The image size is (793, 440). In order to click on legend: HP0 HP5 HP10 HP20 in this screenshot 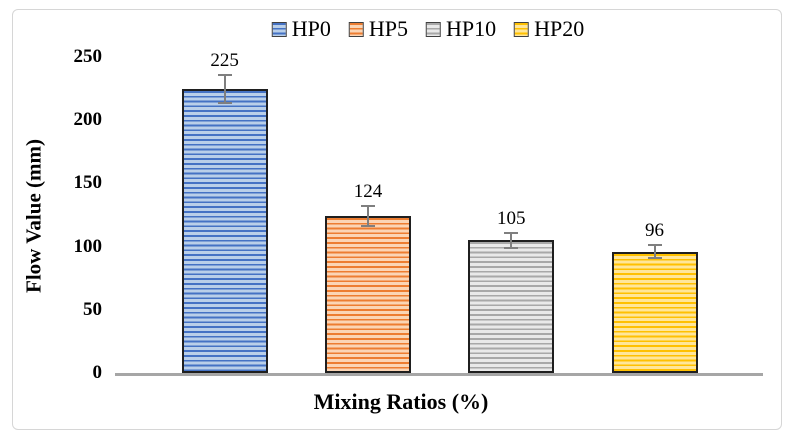, I will do `click(427, 28)`.